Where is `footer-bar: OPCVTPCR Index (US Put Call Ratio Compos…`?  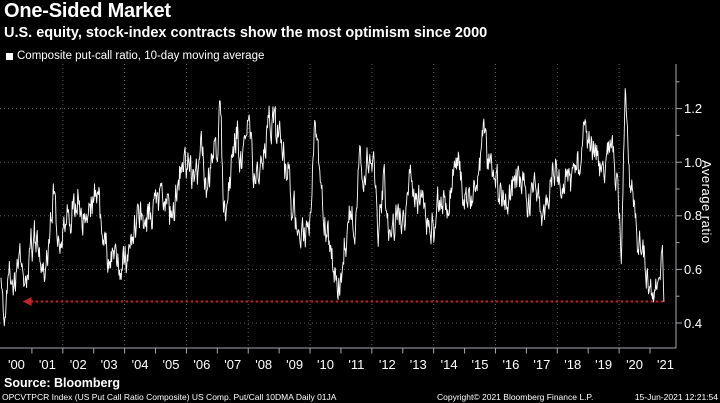 footer-bar: OPCVTPCR Index (US Put Call Ratio Compos… is located at coordinates (360, 397).